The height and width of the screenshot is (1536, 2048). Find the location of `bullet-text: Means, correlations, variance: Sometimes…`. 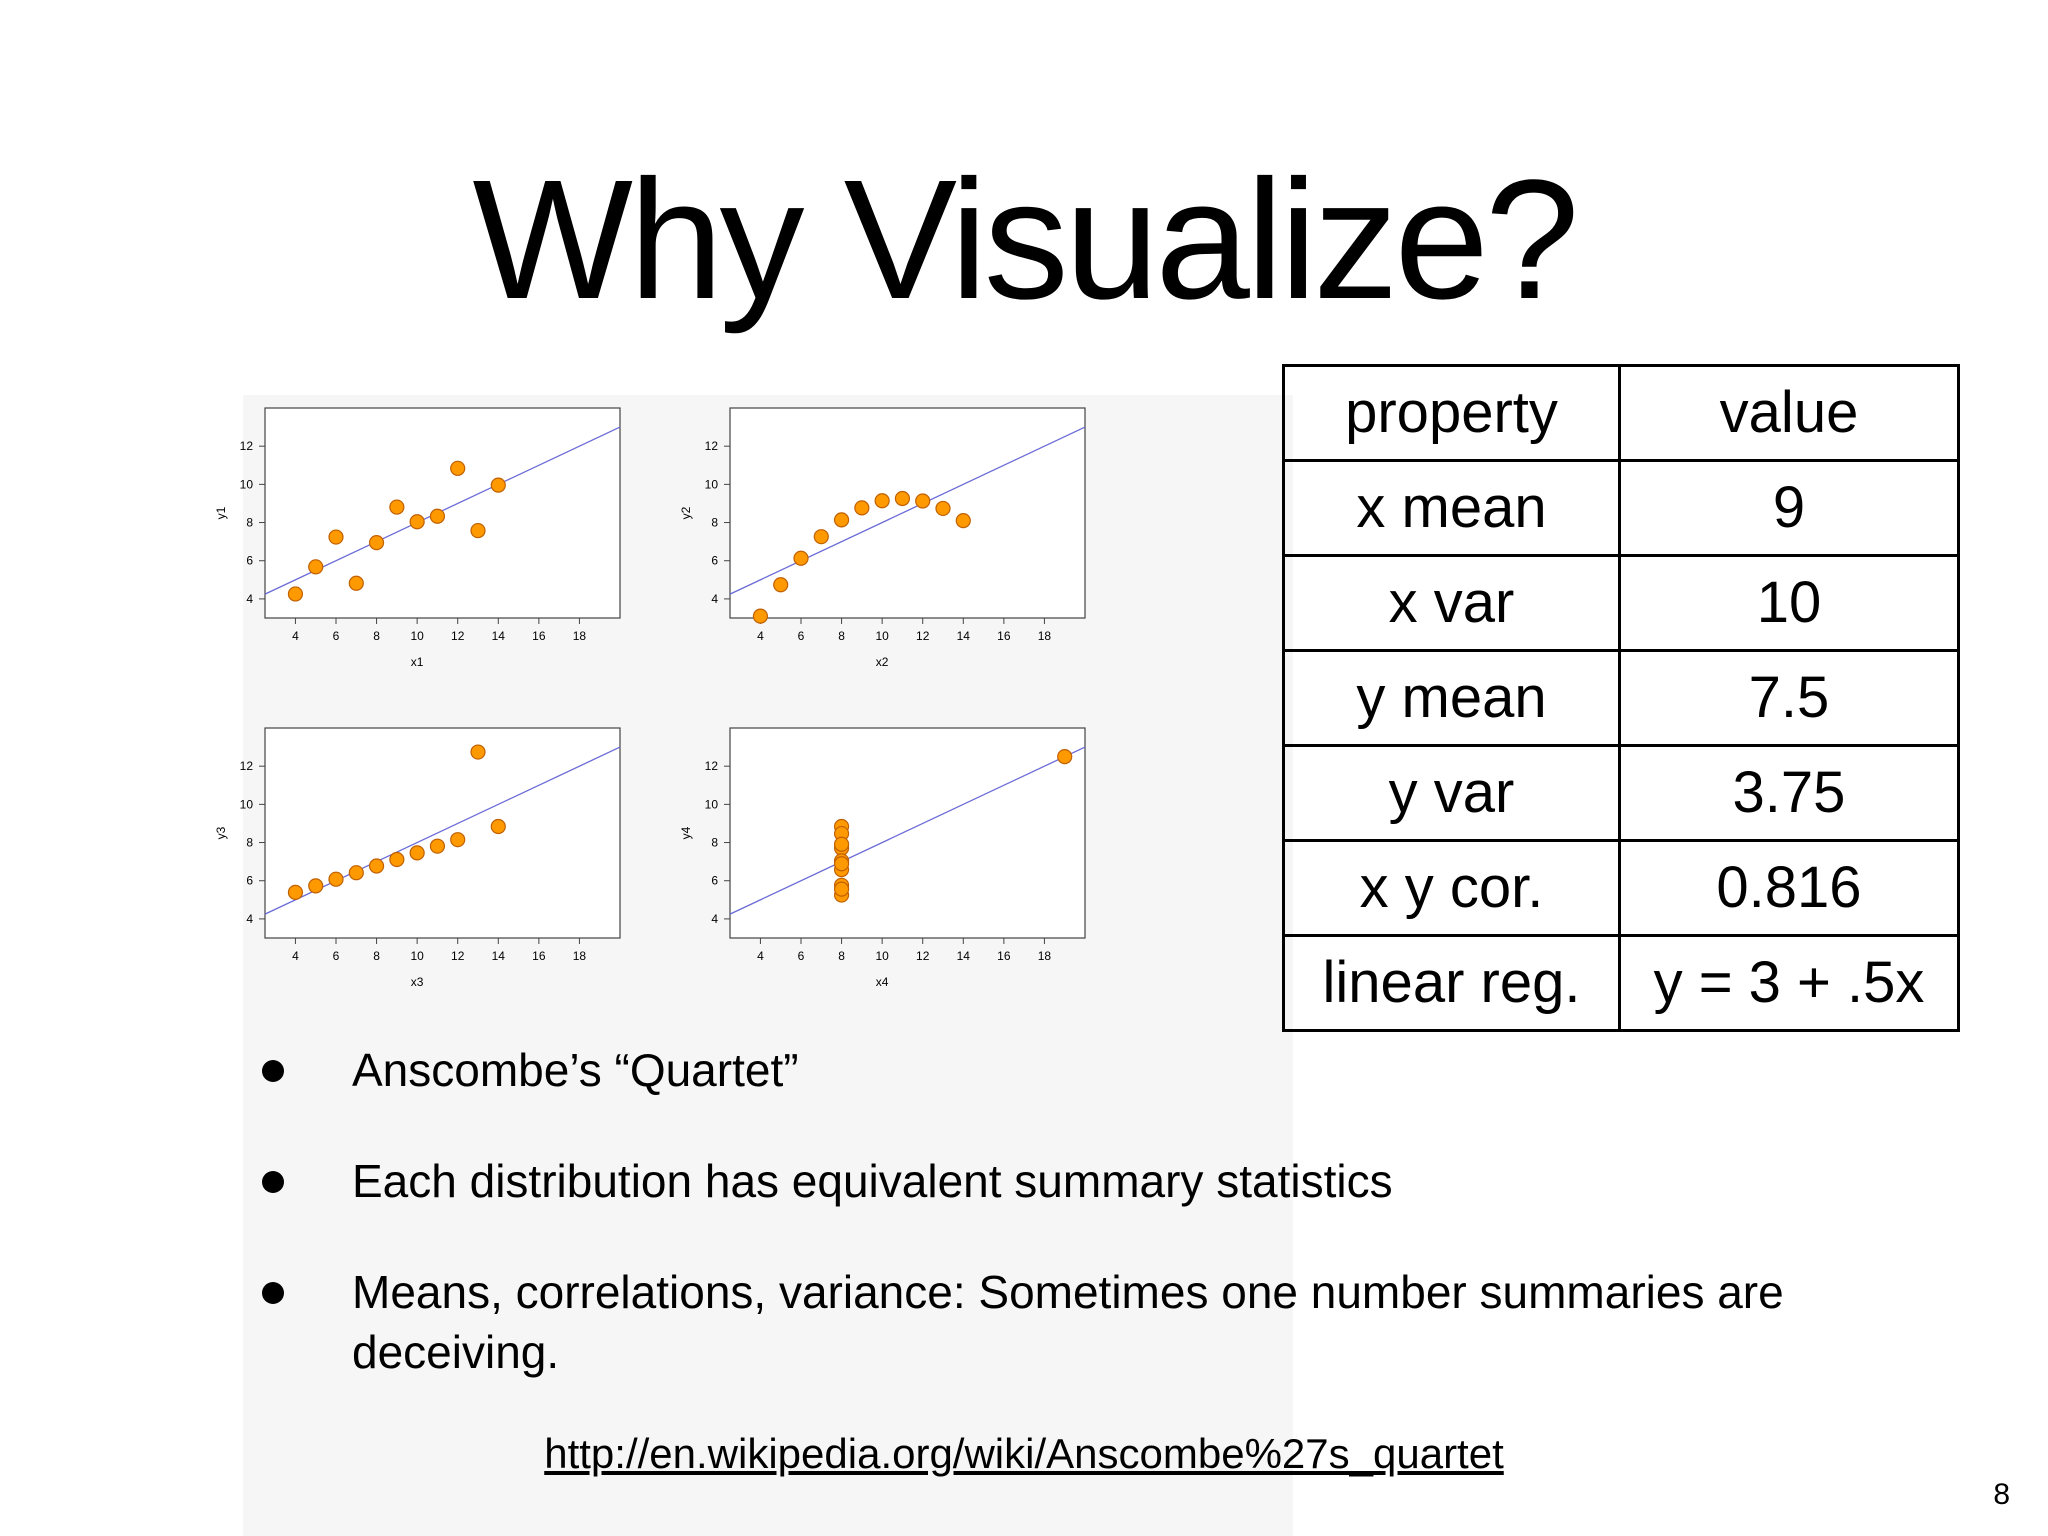

bullet-text: Means, correlations, variance: Sometimes… is located at coordinates (1068, 1322).